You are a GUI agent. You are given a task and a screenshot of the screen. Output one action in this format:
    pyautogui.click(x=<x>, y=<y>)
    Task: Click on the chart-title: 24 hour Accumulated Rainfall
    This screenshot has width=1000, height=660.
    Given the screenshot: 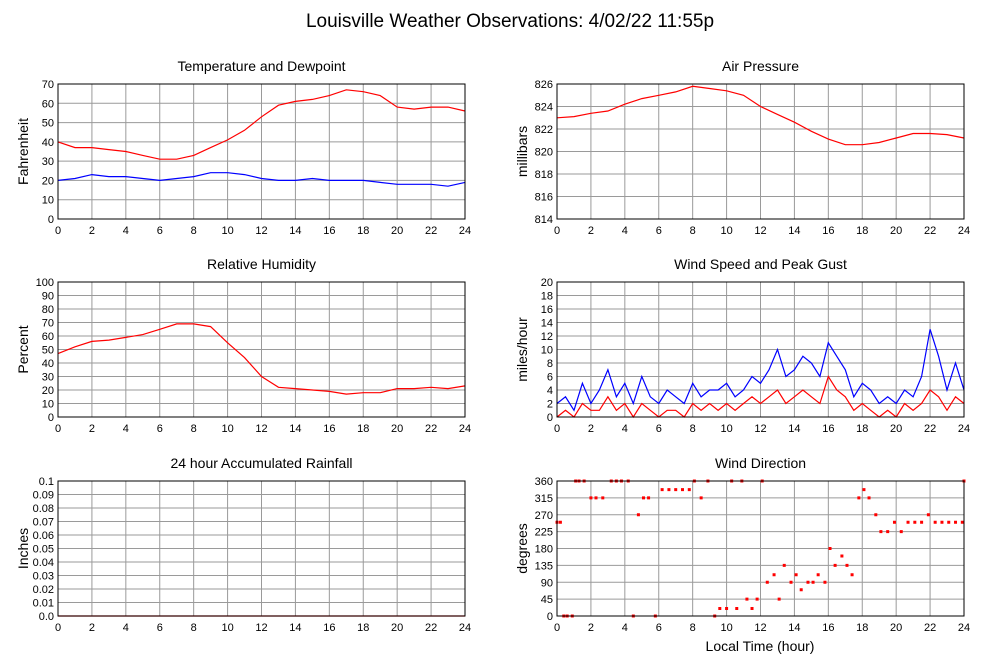 What is the action you would take?
    pyautogui.click(x=261, y=463)
    